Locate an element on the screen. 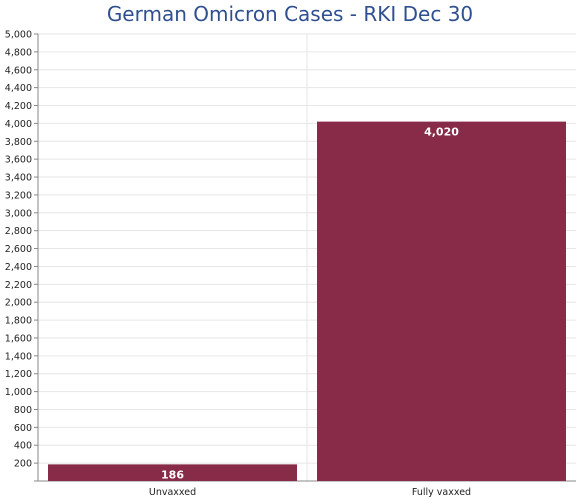  y-tick-label: 2,200 is located at coordinates (18, 285).